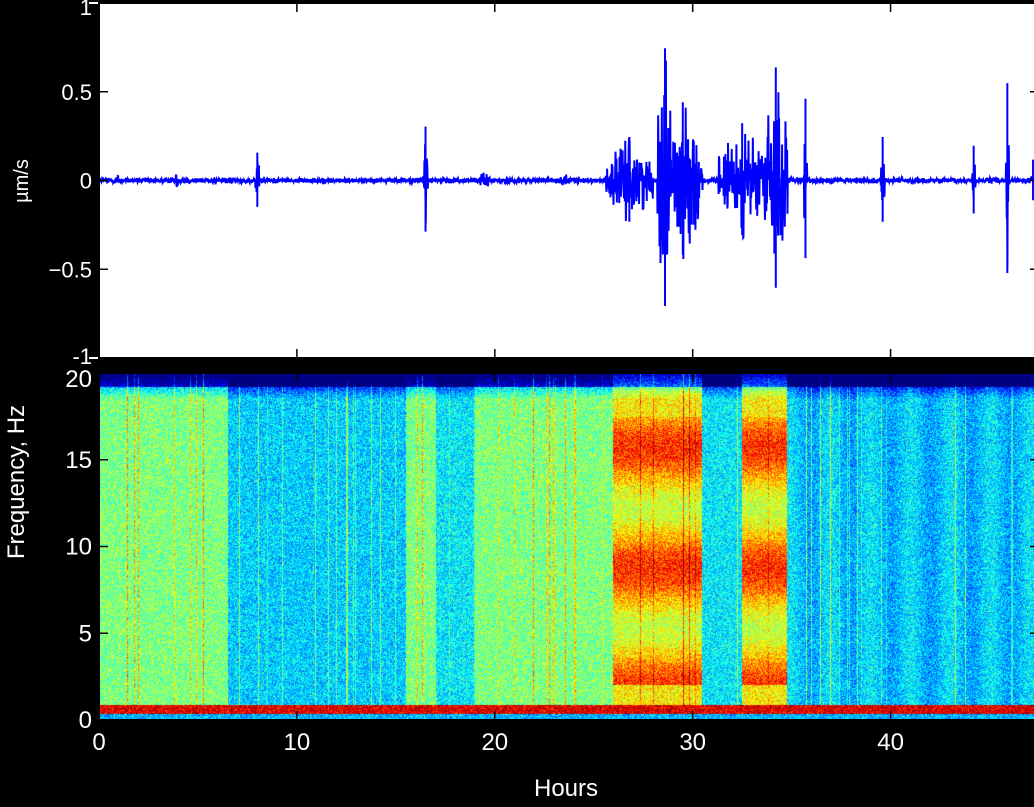 The width and height of the screenshot is (1034, 807). I want to click on spectrogram-ytick-label: 5, so click(85, 633).